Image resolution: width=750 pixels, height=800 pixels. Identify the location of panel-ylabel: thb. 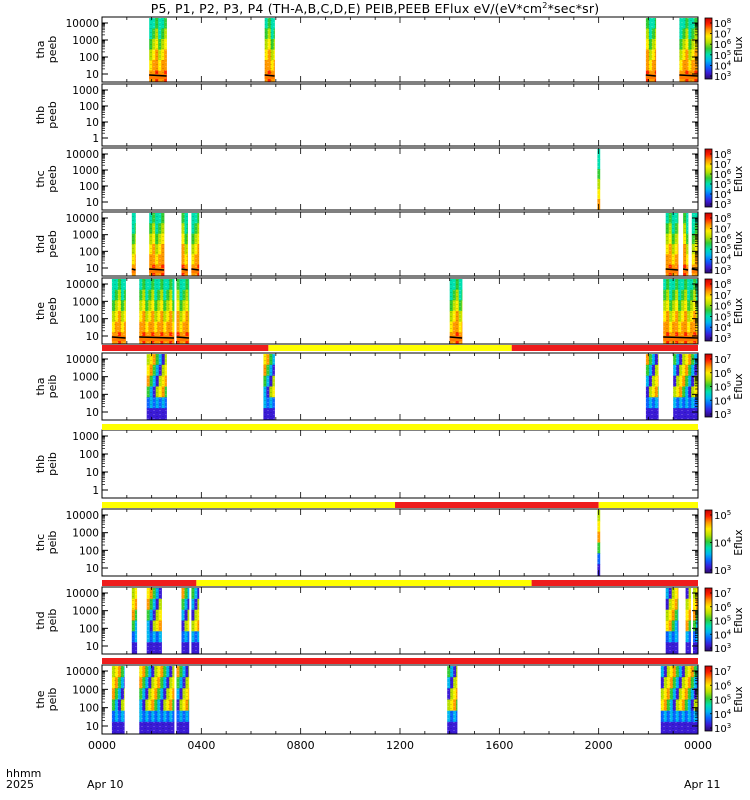
(40, 115).